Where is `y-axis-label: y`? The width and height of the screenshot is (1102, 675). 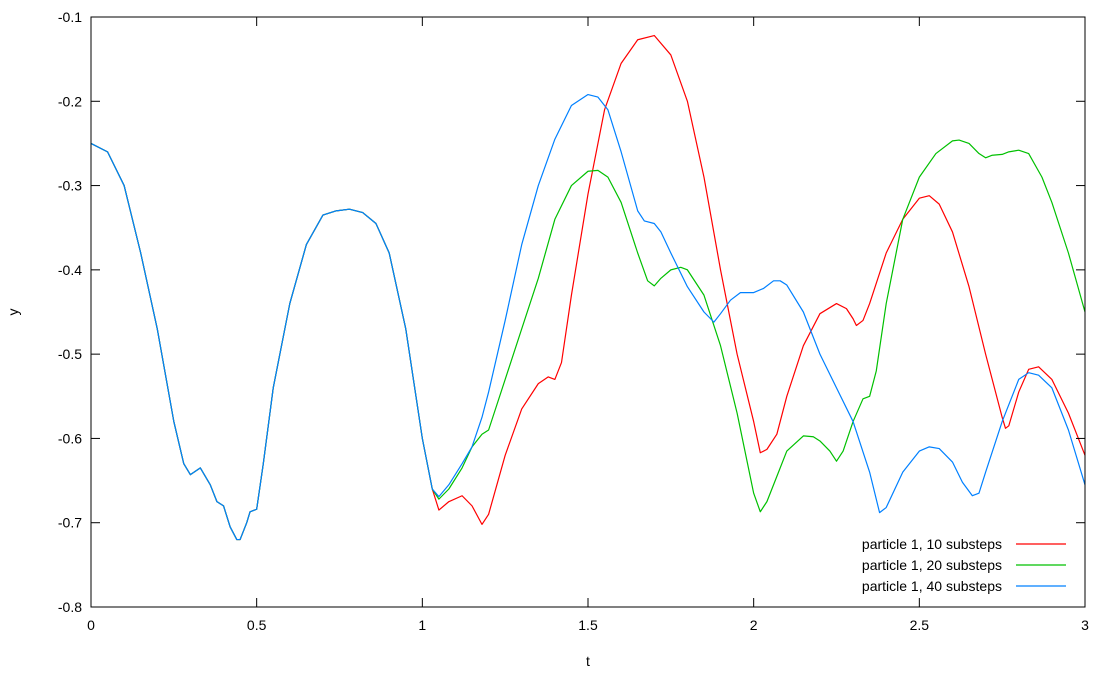
y-axis-label: y is located at coordinates (13, 312).